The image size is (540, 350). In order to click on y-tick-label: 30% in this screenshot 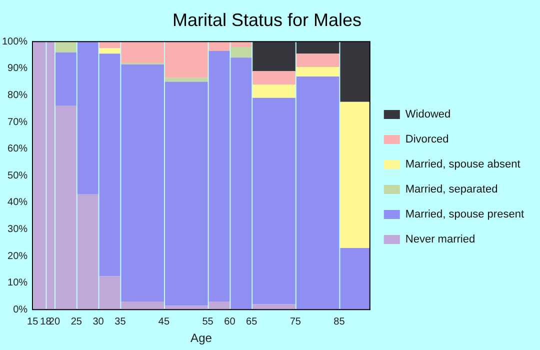, I will do `click(18, 229)`.